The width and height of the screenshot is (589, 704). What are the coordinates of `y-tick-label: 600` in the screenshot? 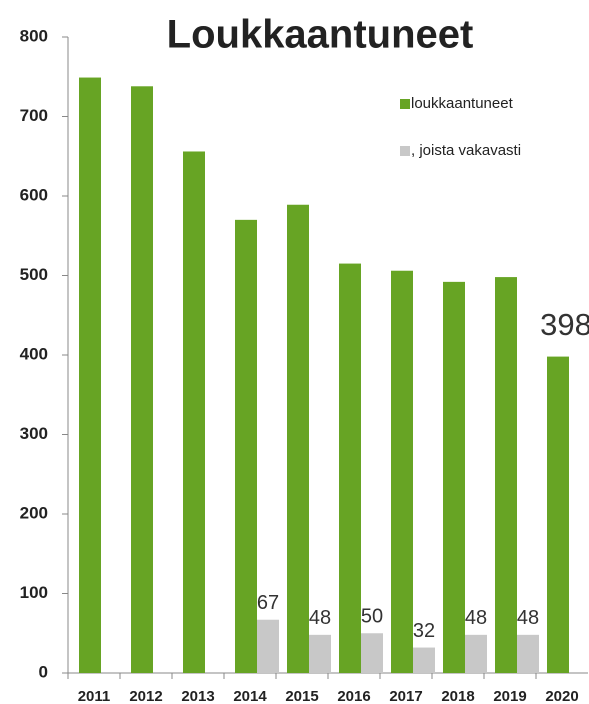 It's located at (34, 194).